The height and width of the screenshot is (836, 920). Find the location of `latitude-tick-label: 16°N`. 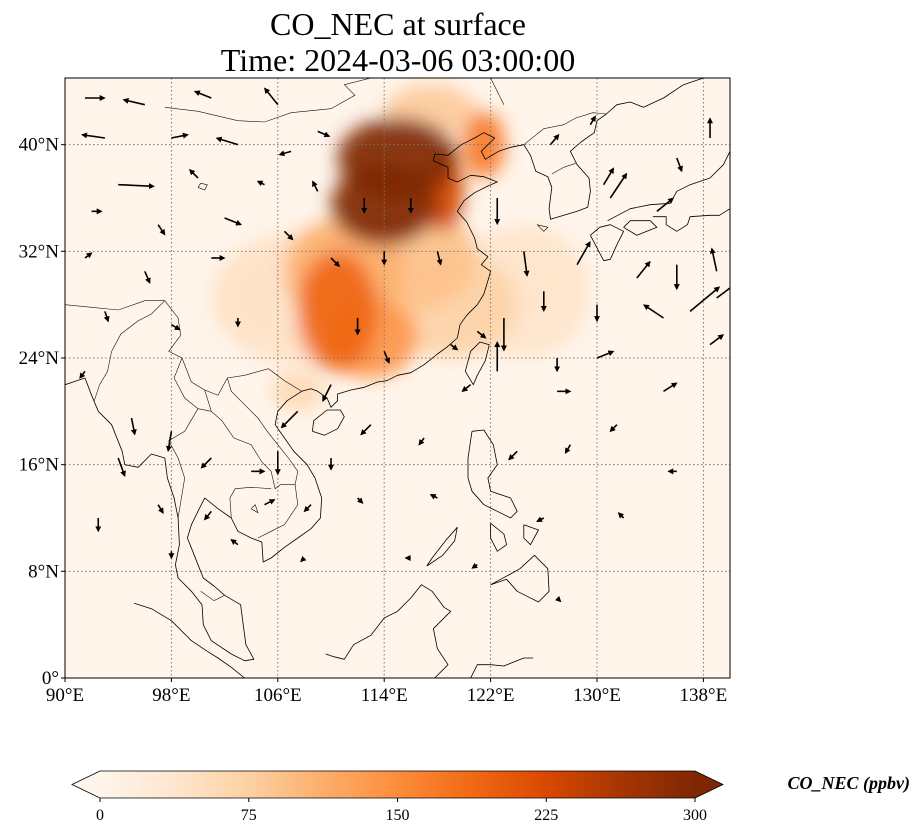

latitude-tick-label: 16°N is located at coordinates (39, 465).